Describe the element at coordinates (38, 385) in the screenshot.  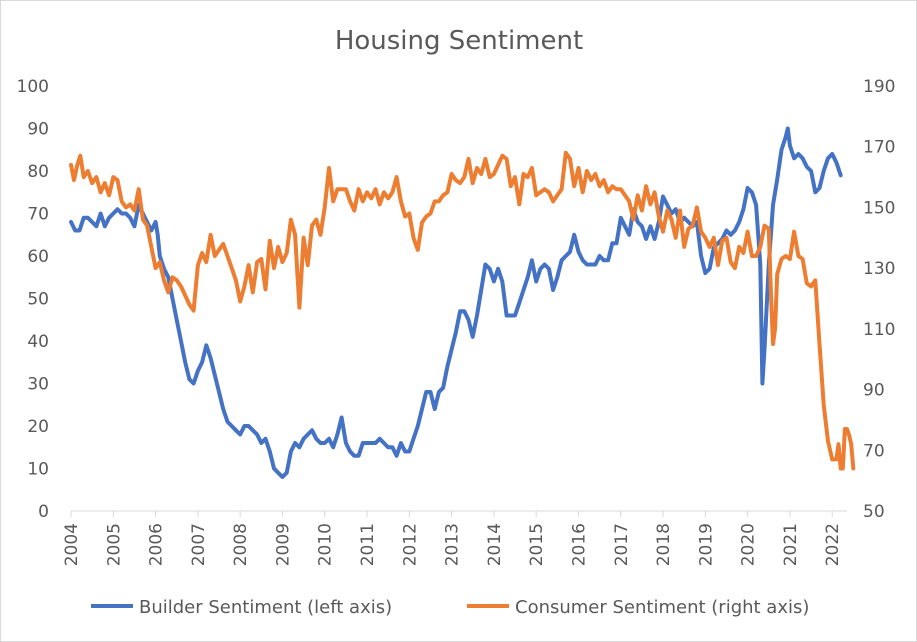
I see `left-tick-label: 30` at that location.